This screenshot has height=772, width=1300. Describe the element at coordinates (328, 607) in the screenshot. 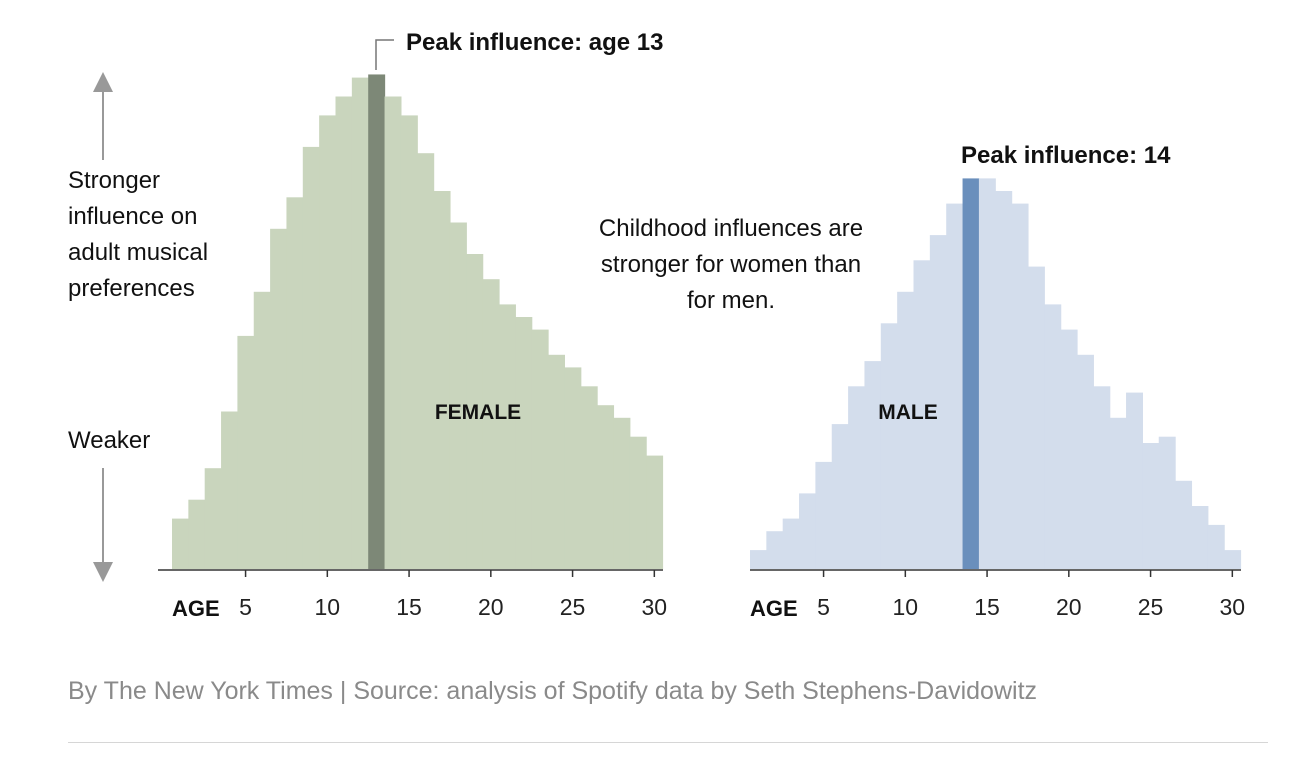

I see `female-x-tick-label: 10` at that location.